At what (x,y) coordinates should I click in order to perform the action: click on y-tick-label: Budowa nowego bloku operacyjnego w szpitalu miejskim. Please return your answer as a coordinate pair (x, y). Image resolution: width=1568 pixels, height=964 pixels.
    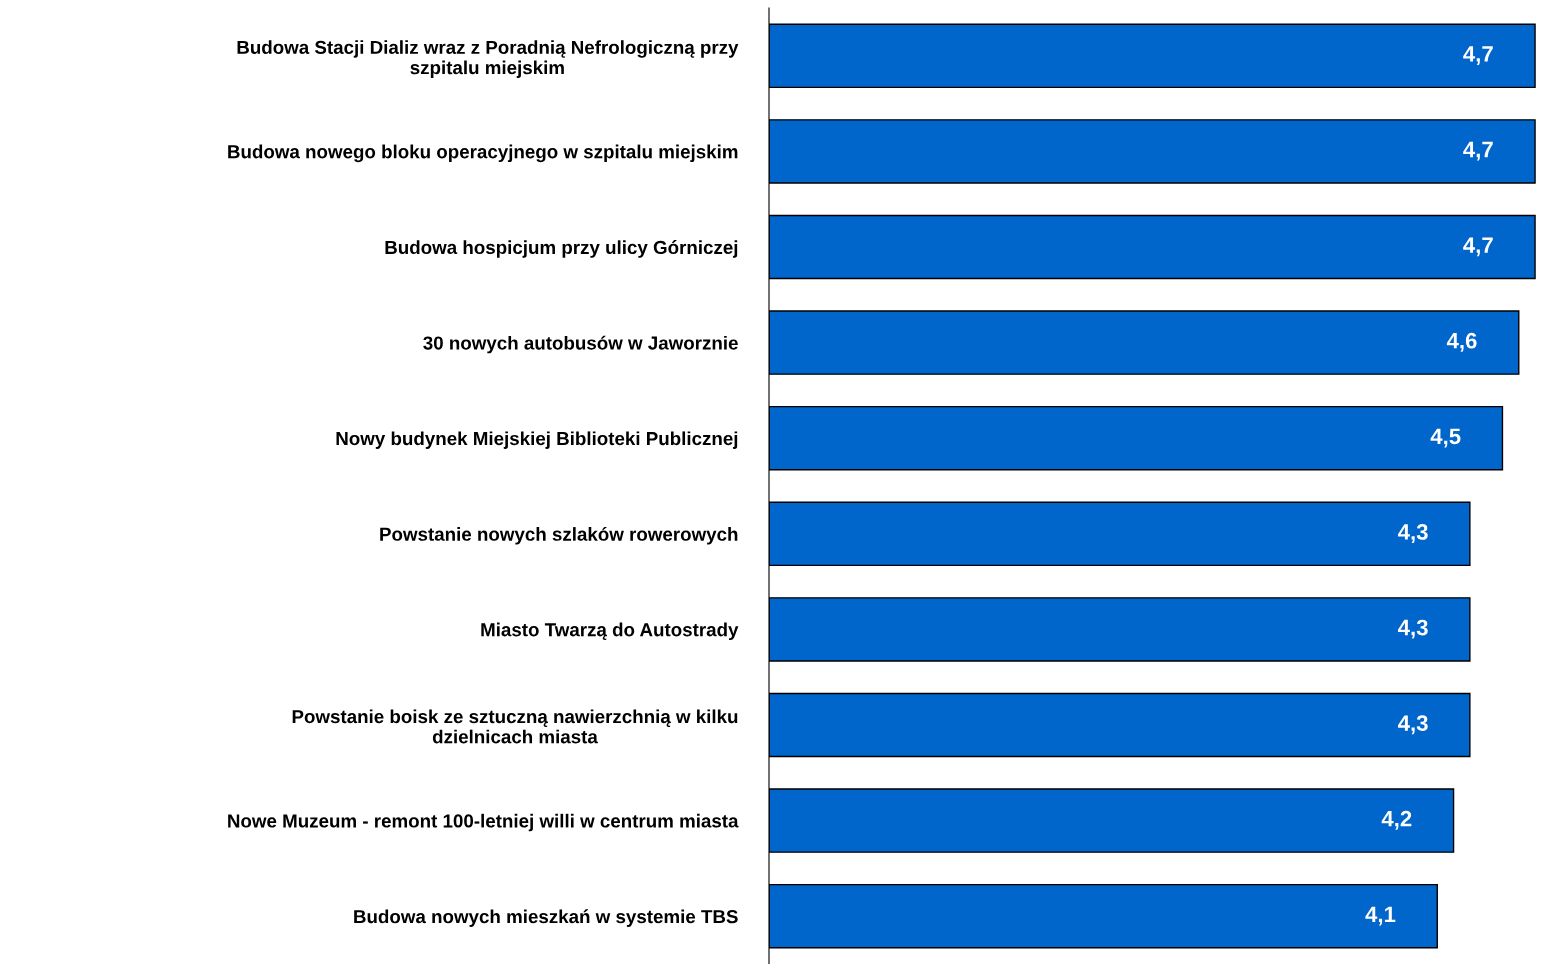
    Looking at the image, I should click on (483, 153).